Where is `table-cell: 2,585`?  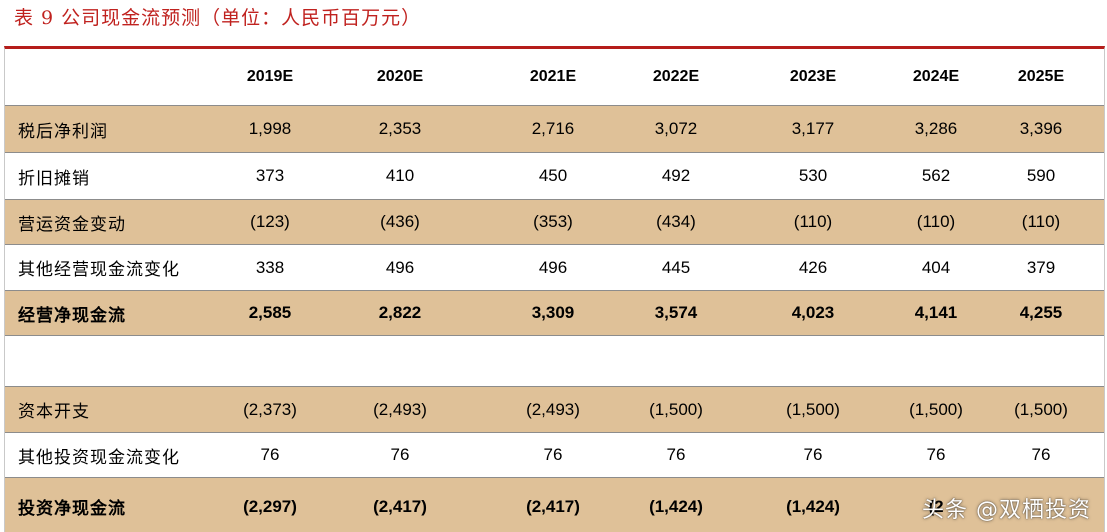 table-cell: 2,585 is located at coordinates (270, 312).